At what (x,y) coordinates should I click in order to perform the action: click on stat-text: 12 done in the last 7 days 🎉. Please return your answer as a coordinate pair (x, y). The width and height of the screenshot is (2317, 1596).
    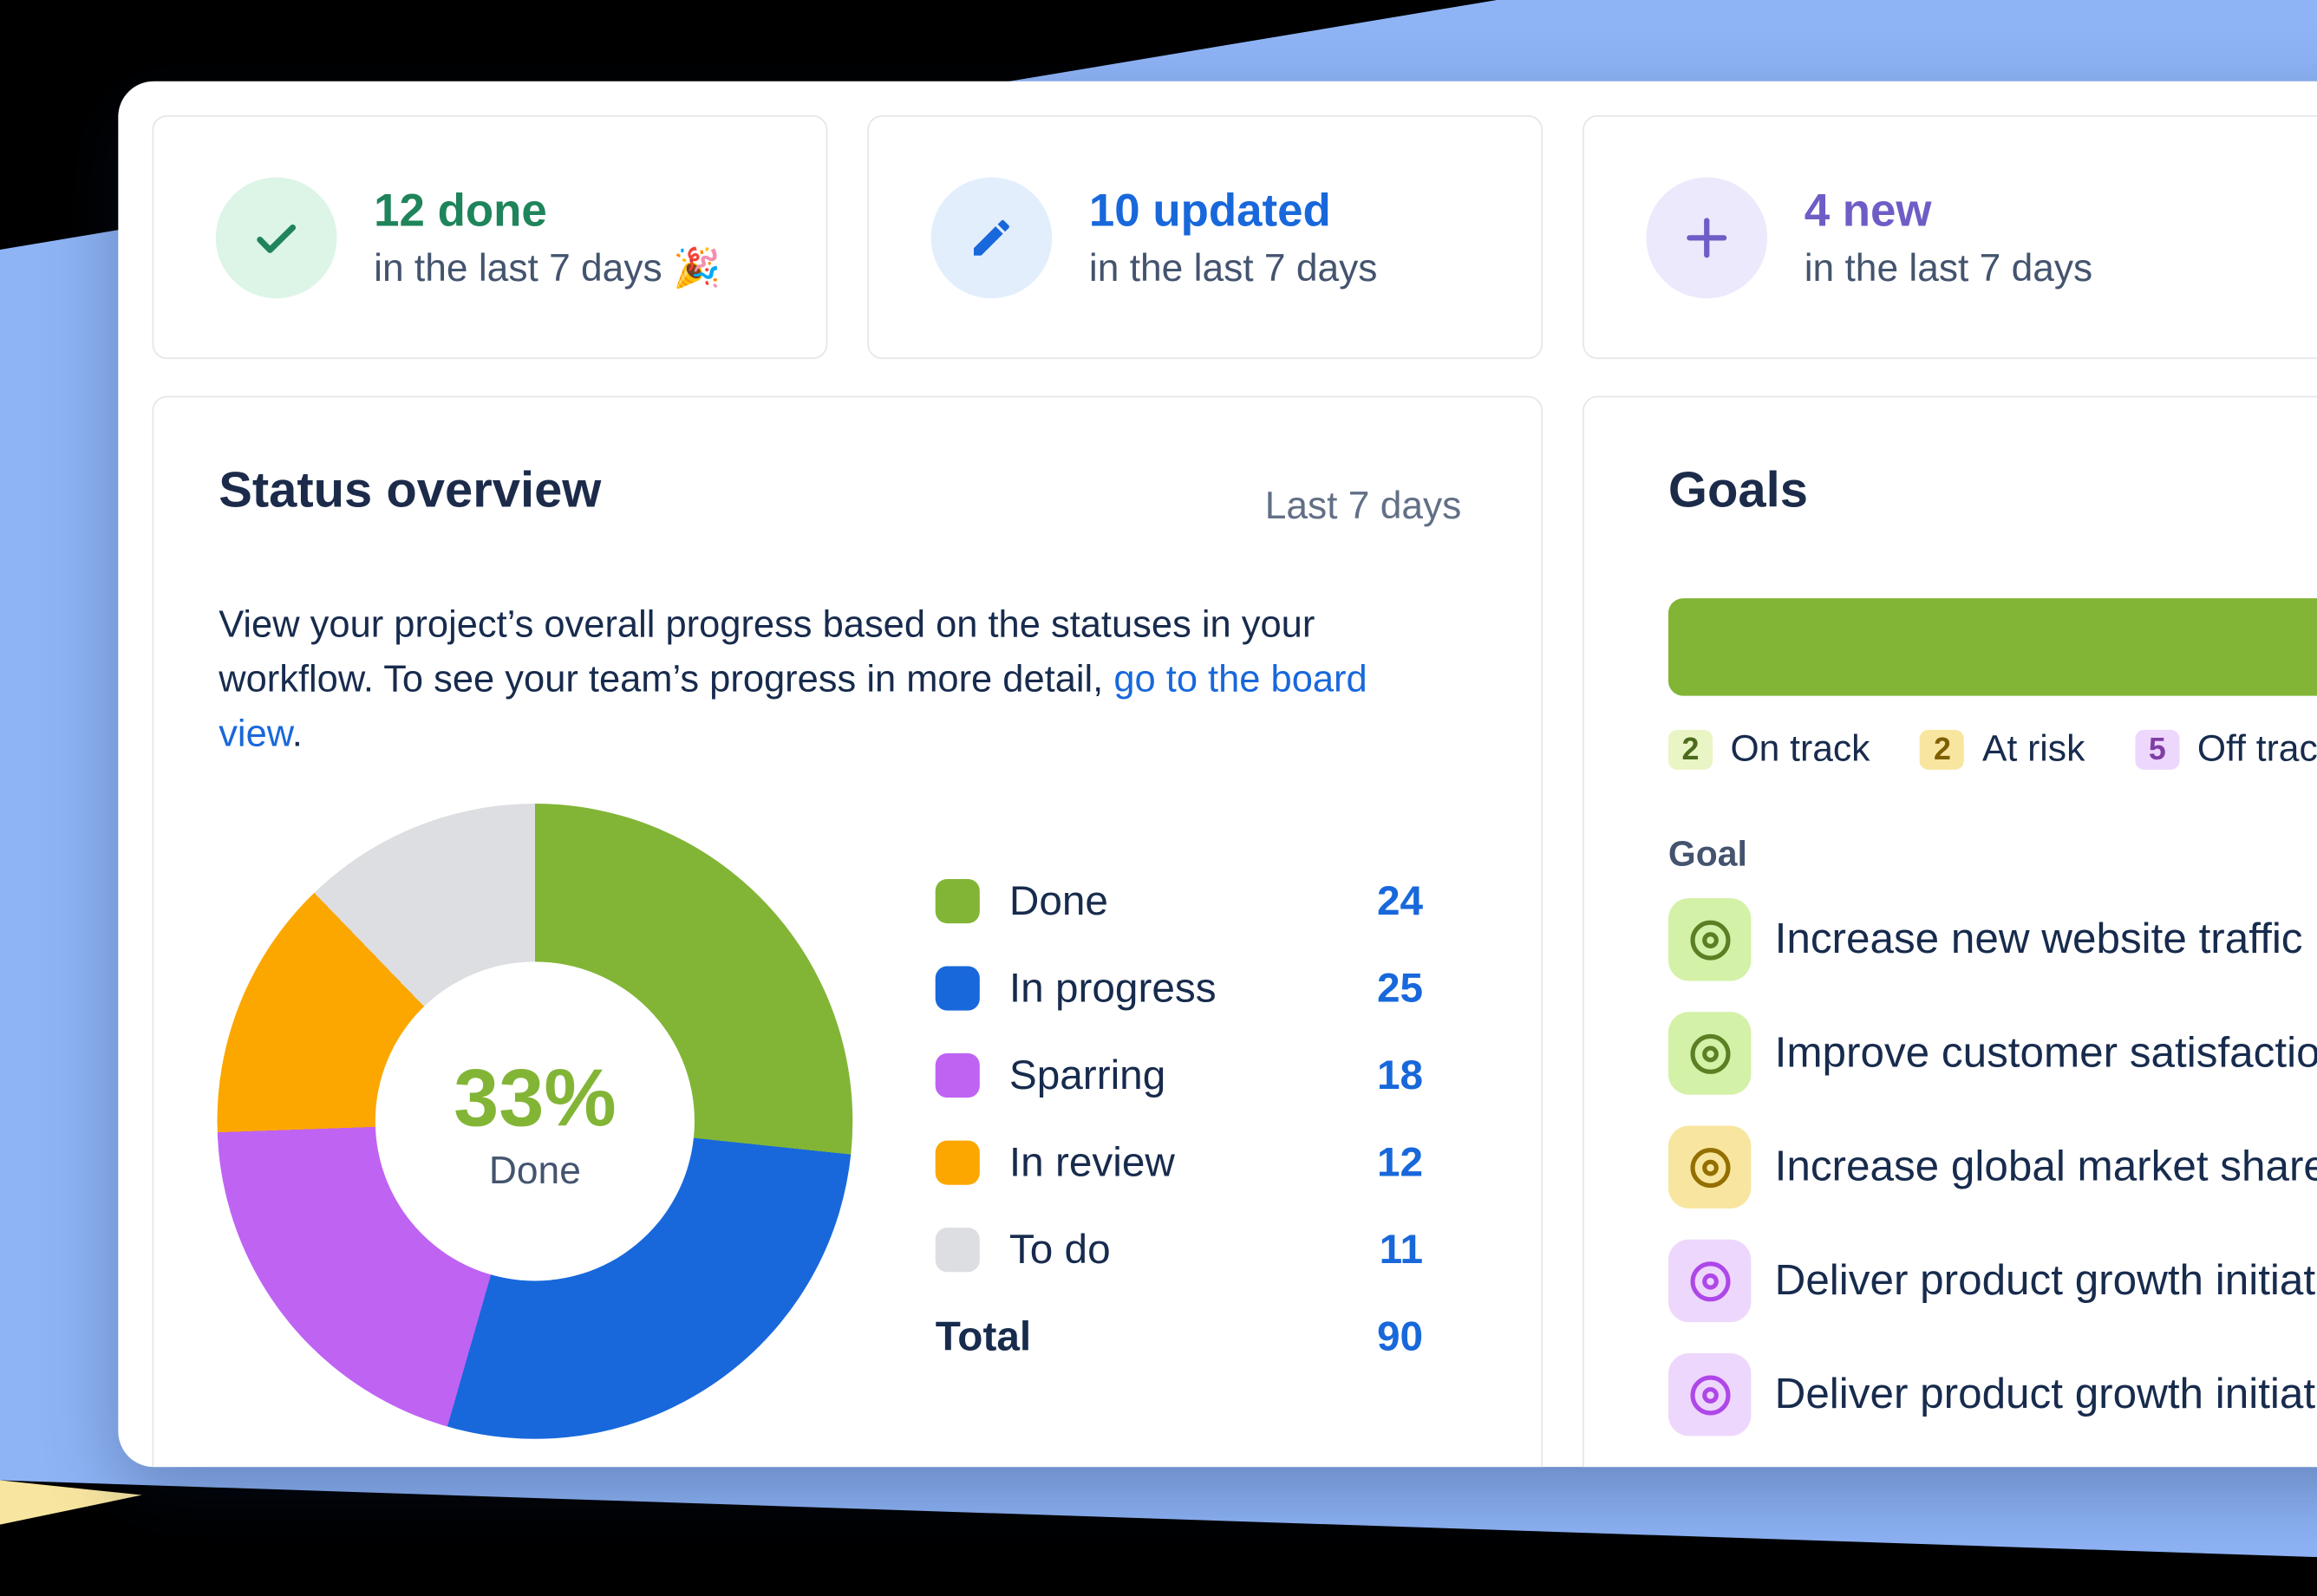
    Looking at the image, I should click on (547, 236).